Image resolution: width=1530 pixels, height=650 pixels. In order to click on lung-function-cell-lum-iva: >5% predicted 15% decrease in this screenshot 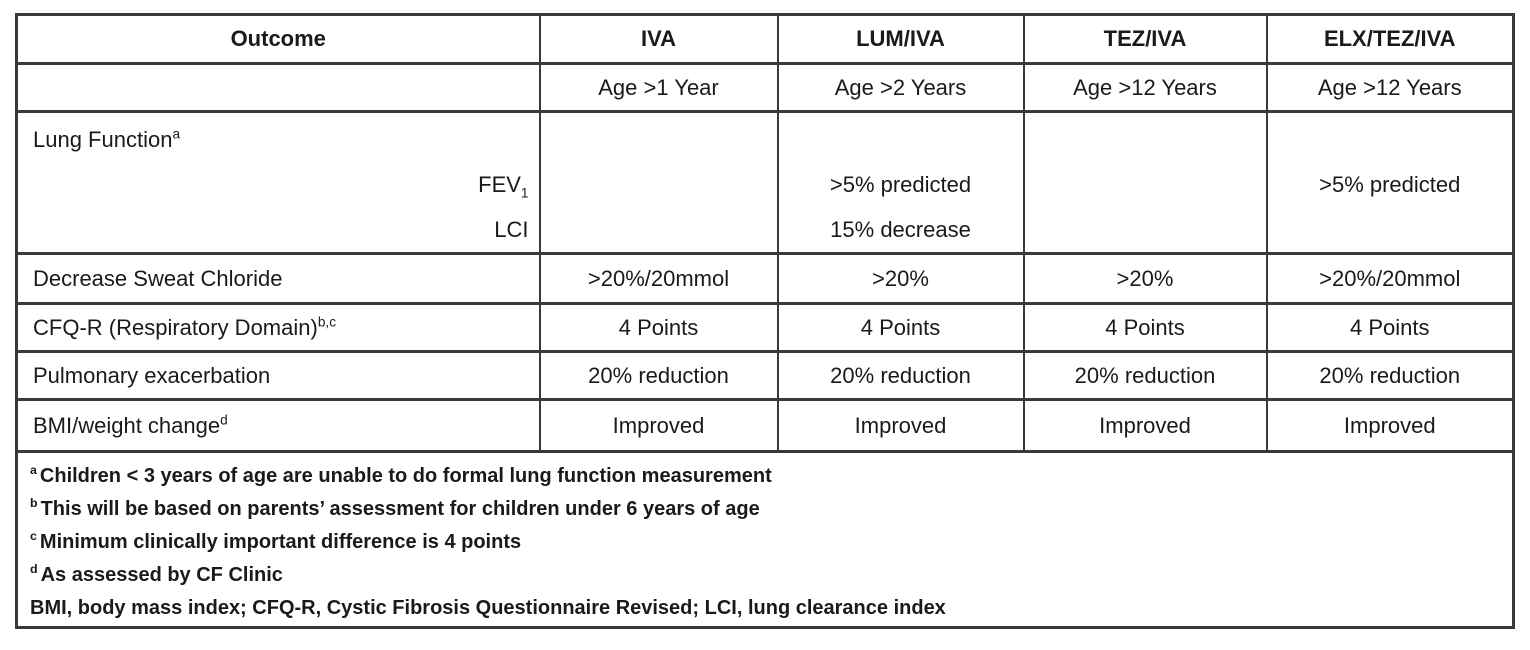, I will do `click(900, 182)`.